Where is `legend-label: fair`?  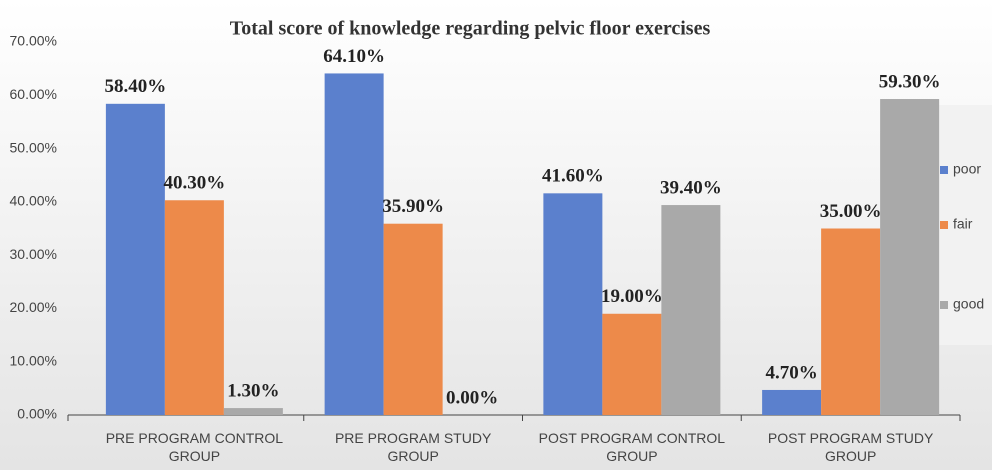
legend-label: fair is located at coordinates (963, 224).